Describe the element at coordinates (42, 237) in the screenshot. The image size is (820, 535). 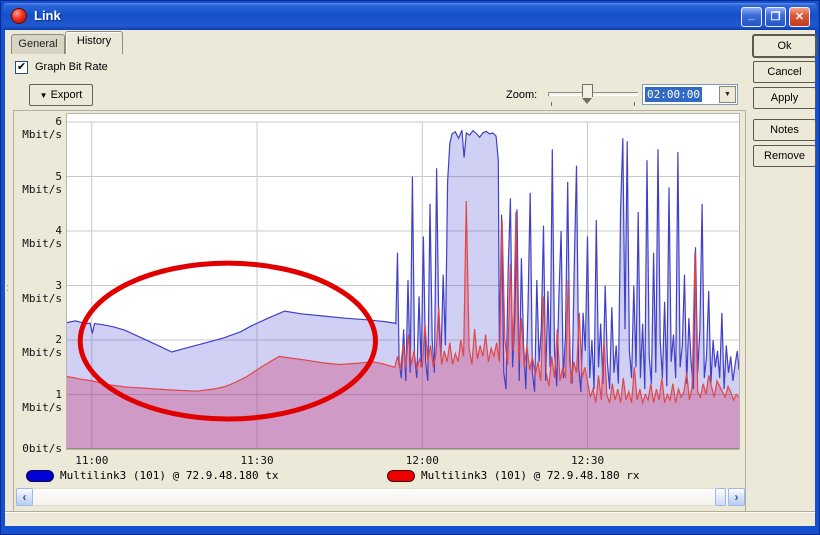
I see `y-axis-label: 4 Mbit/s` at that location.